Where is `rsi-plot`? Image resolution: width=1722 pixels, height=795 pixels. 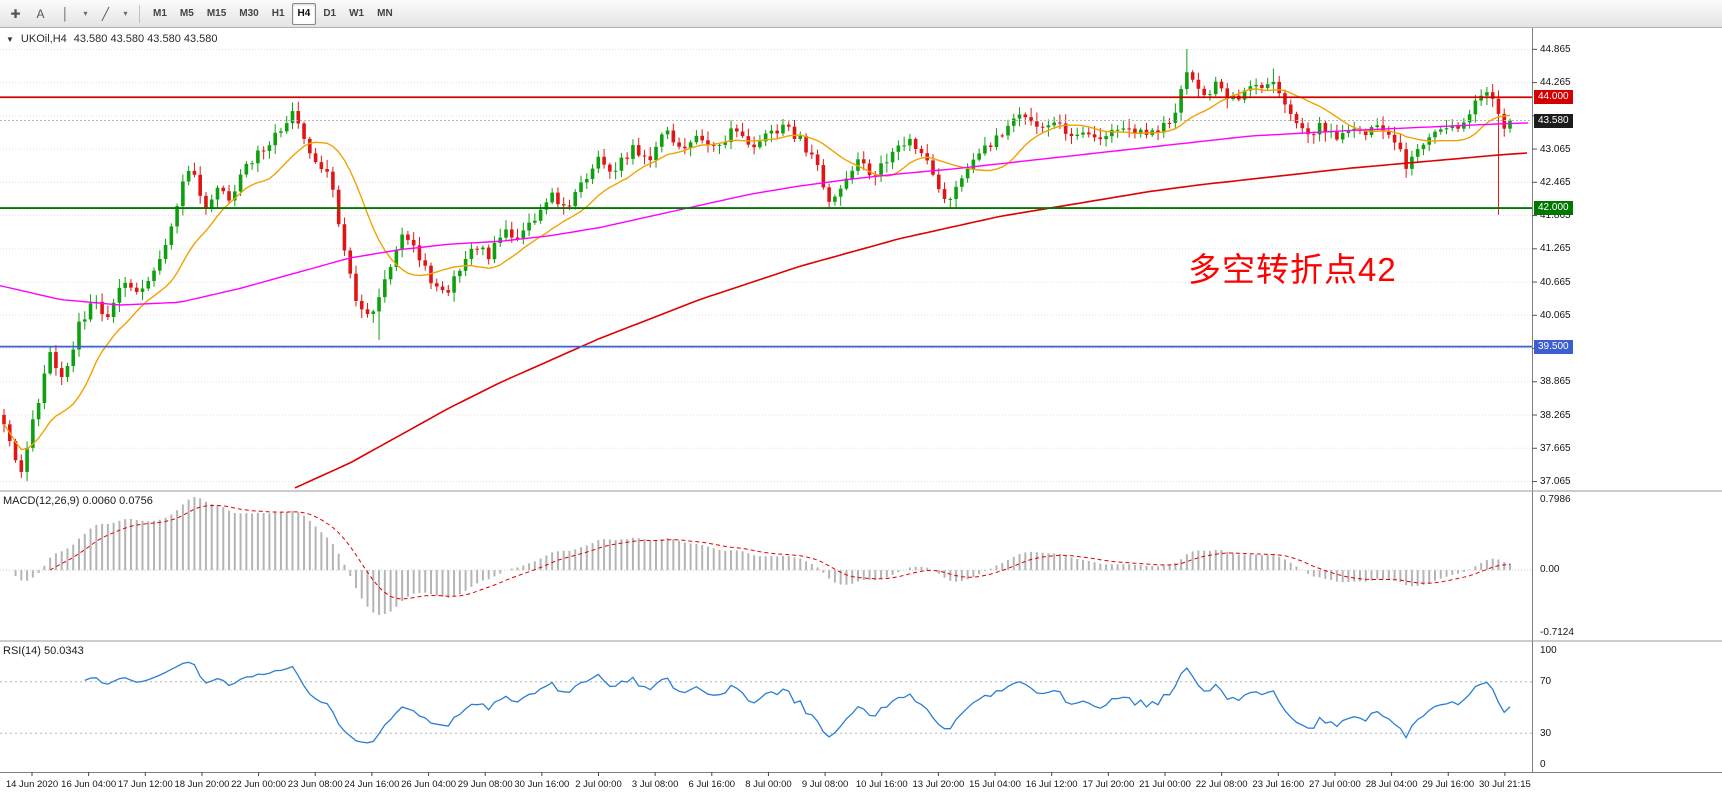 rsi-plot is located at coordinates (766, 702).